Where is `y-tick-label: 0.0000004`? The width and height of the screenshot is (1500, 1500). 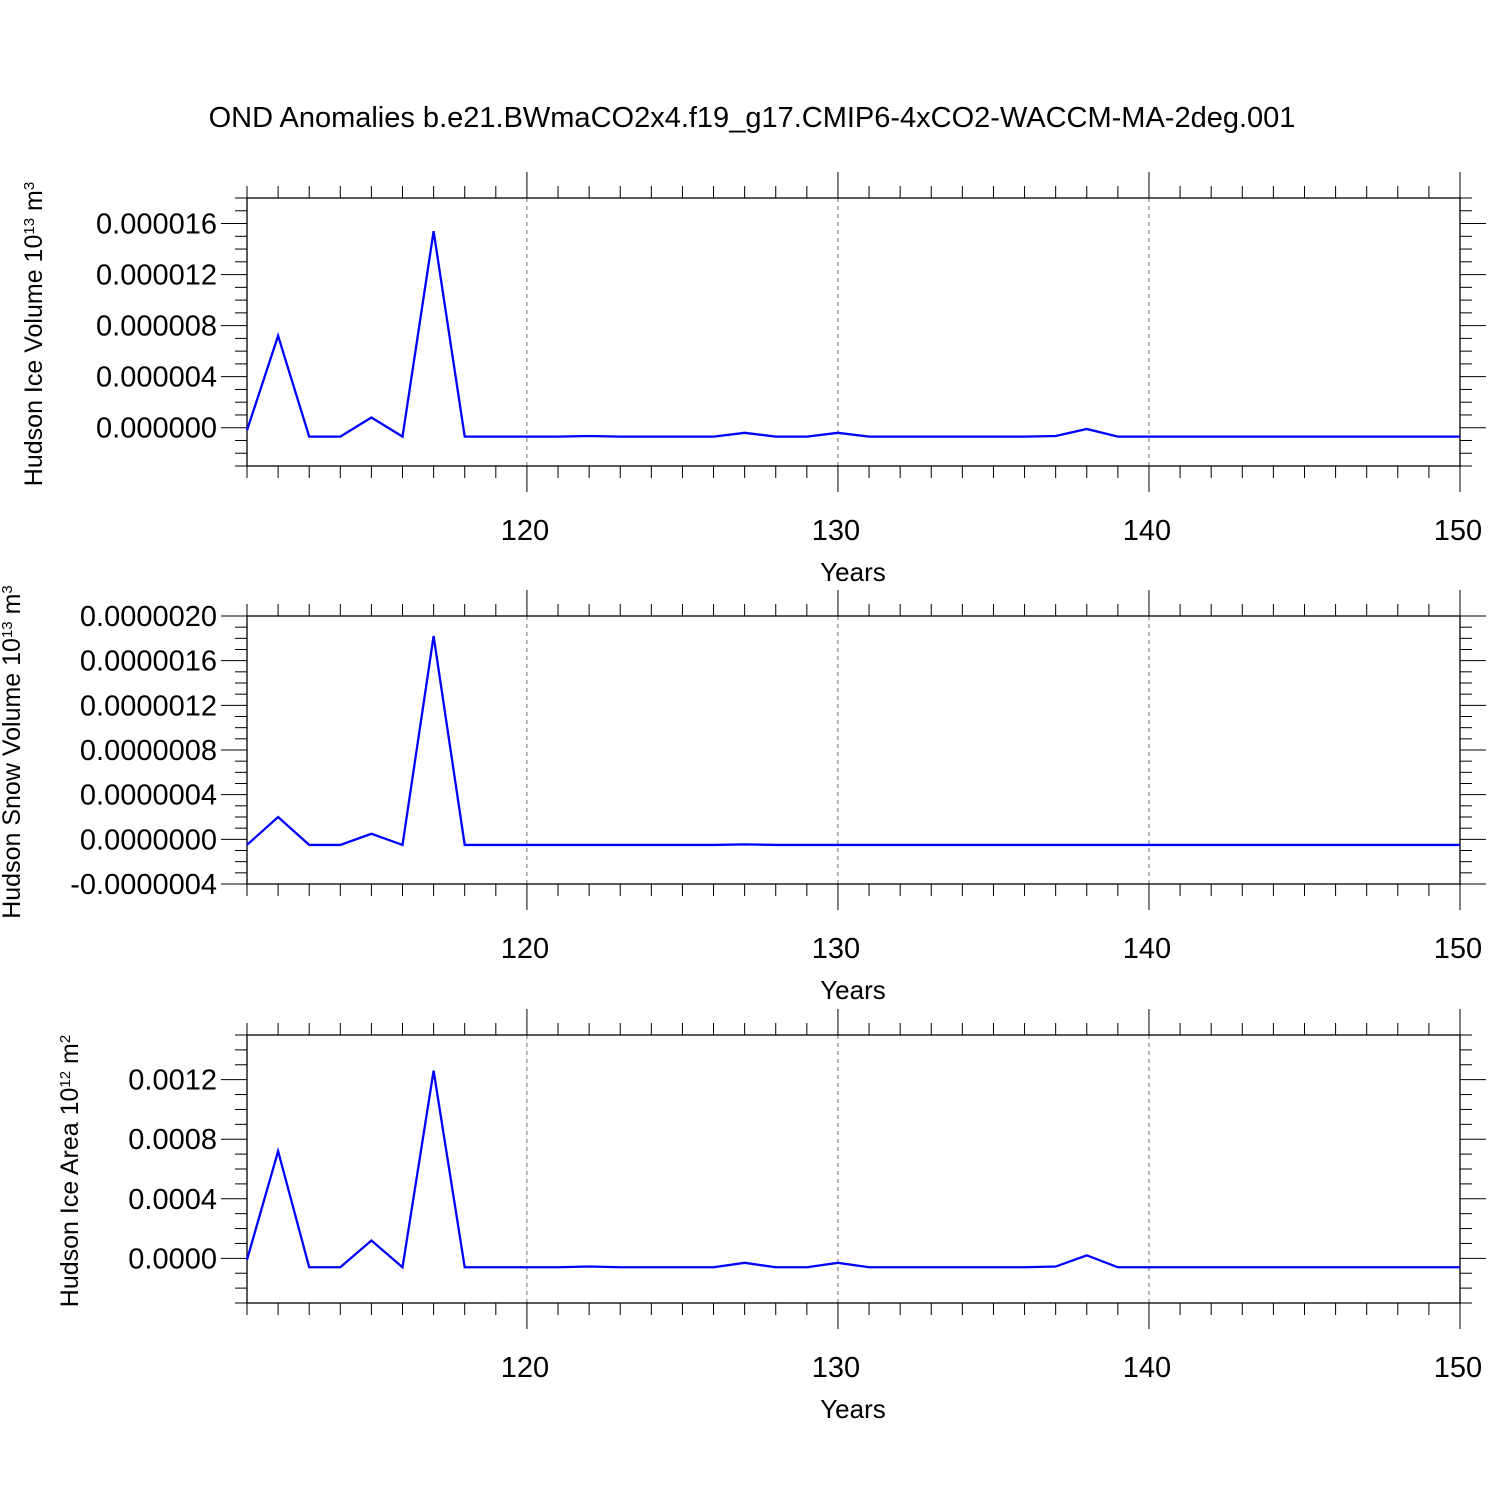
y-tick-label: 0.0000004 is located at coordinates (148, 796).